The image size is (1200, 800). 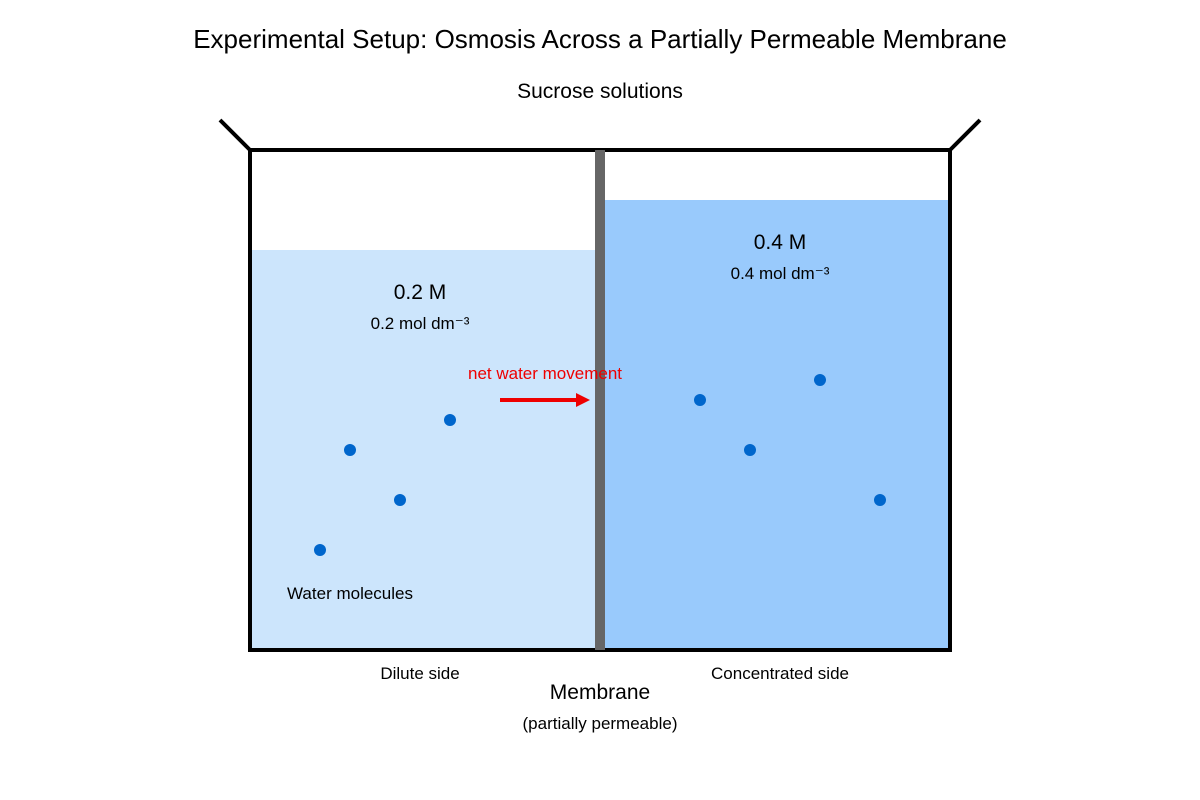 What do you see at coordinates (780, 673) in the screenshot?
I see `concentrated-side-label: Concentrated side` at bounding box center [780, 673].